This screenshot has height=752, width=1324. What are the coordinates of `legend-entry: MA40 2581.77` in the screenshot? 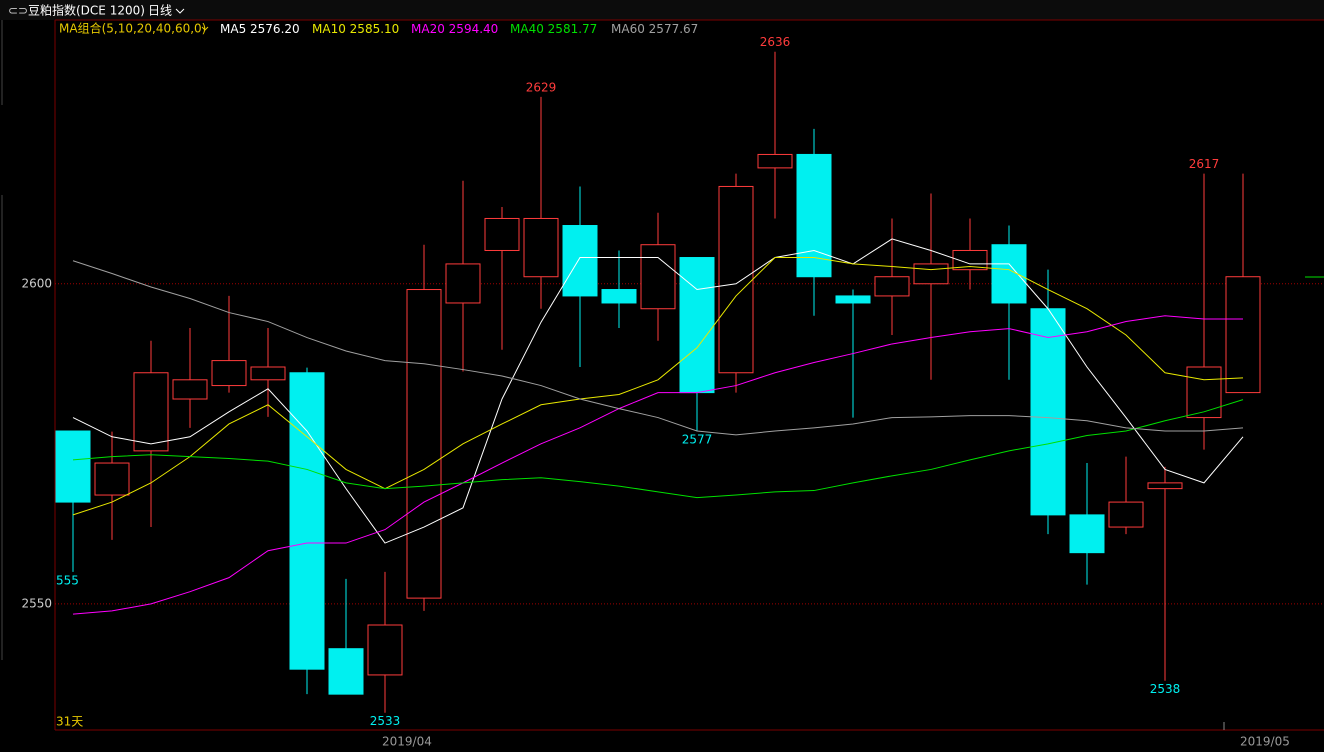 It's located at (553, 29).